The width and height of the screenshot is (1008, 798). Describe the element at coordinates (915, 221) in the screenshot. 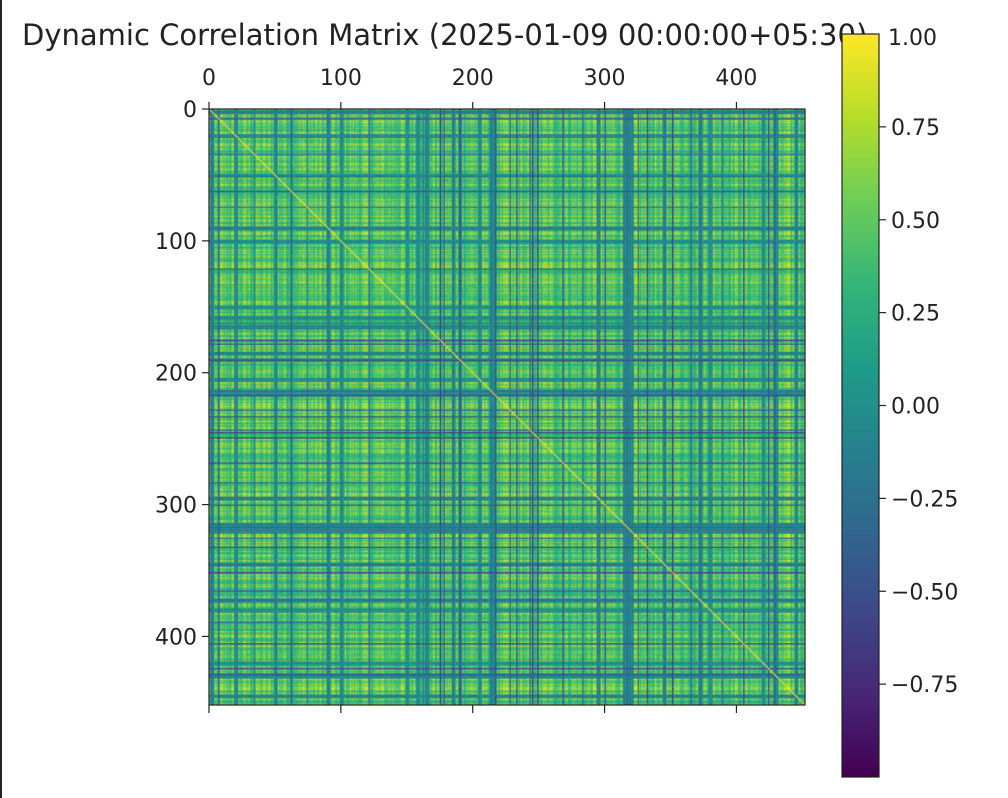

I see `colorbar-tick-label: 0.50` at that location.